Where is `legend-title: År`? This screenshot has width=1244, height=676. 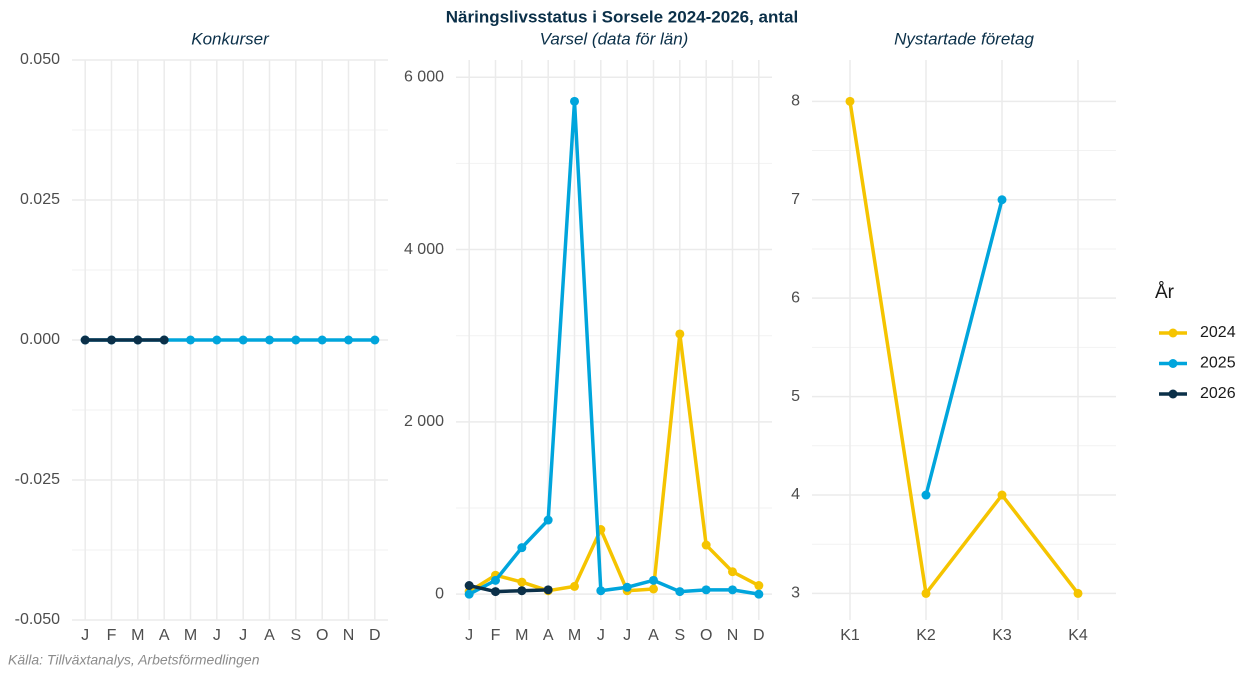
legend-title: År is located at coordinates (1165, 292).